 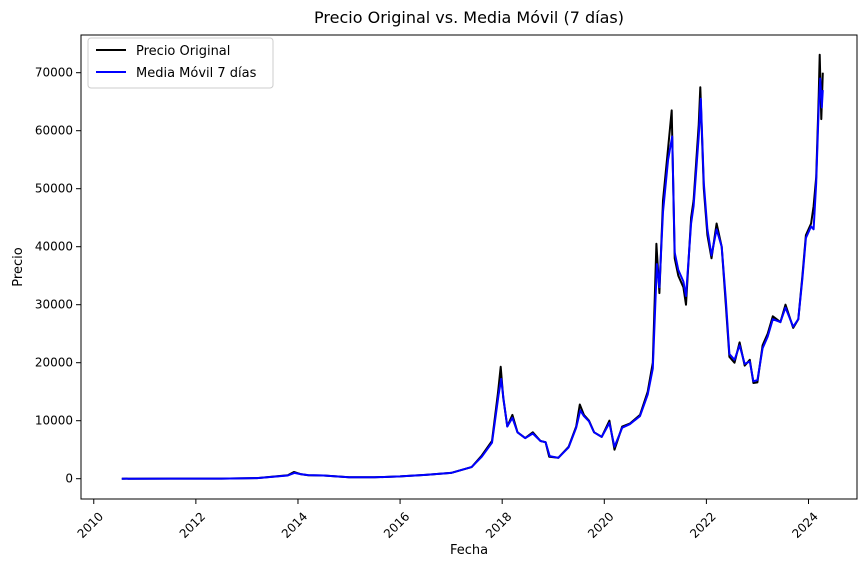 I want to click on chart-title: Precio Original vs. Media Móvil (7 días), so click(x=469, y=17).